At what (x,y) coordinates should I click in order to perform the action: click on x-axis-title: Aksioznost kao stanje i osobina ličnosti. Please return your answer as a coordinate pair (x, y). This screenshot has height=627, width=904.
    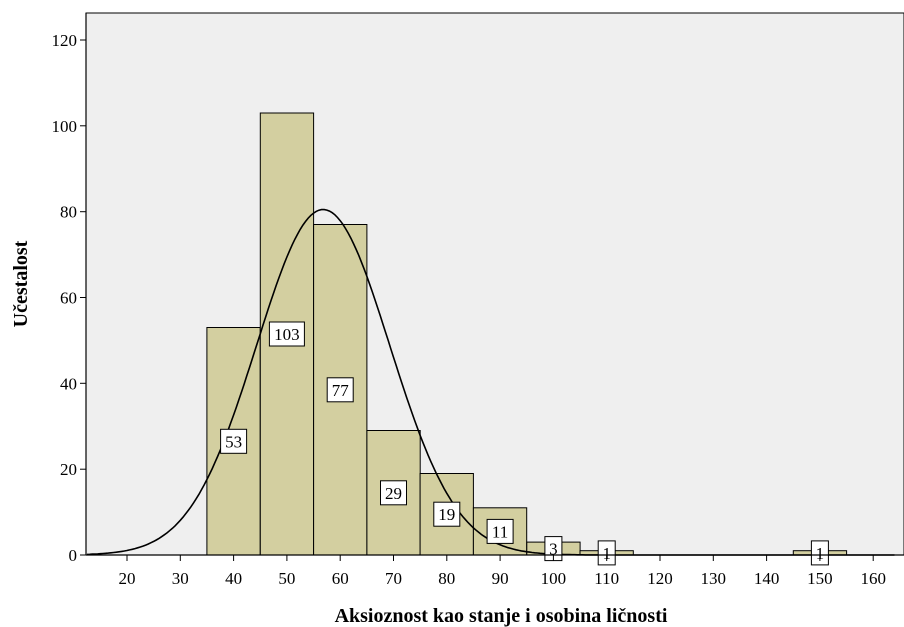
    Looking at the image, I should click on (501, 616).